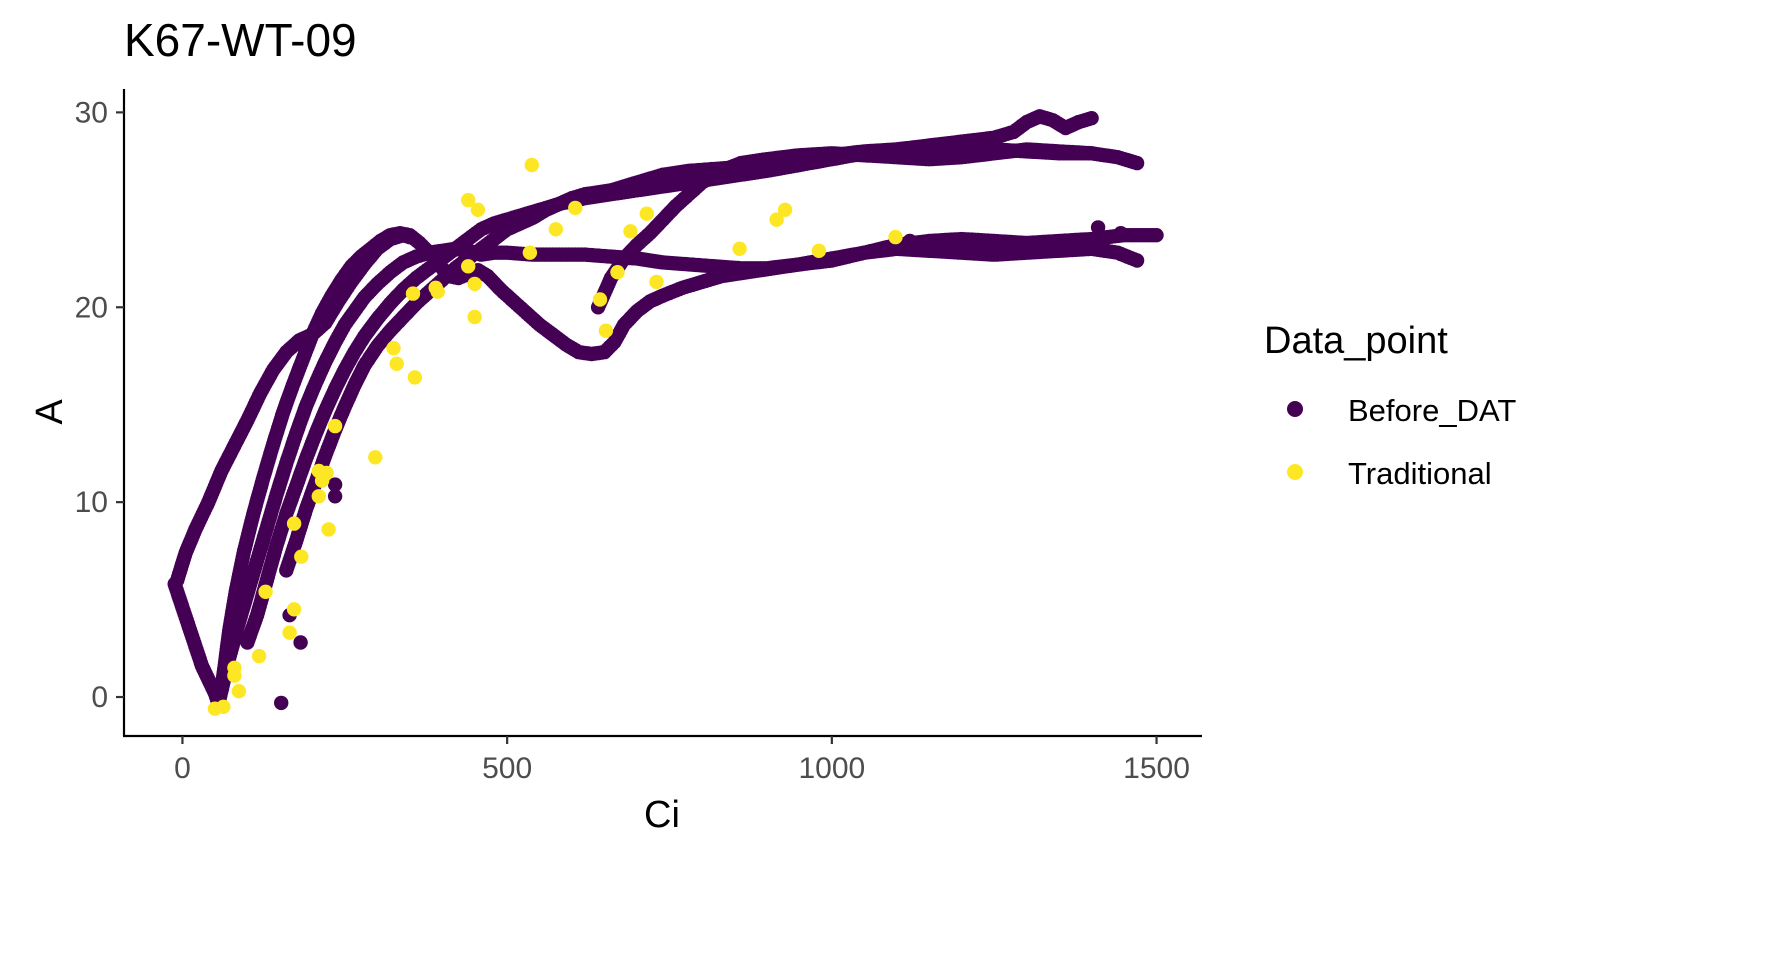  Describe the element at coordinates (1295, 472) in the screenshot. I see `legend-marker-traditional` at that location.